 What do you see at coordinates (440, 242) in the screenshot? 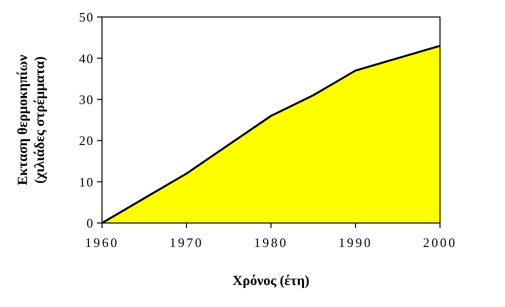
I see `x-tick-label: 2000` at bounding box center [440, 242].